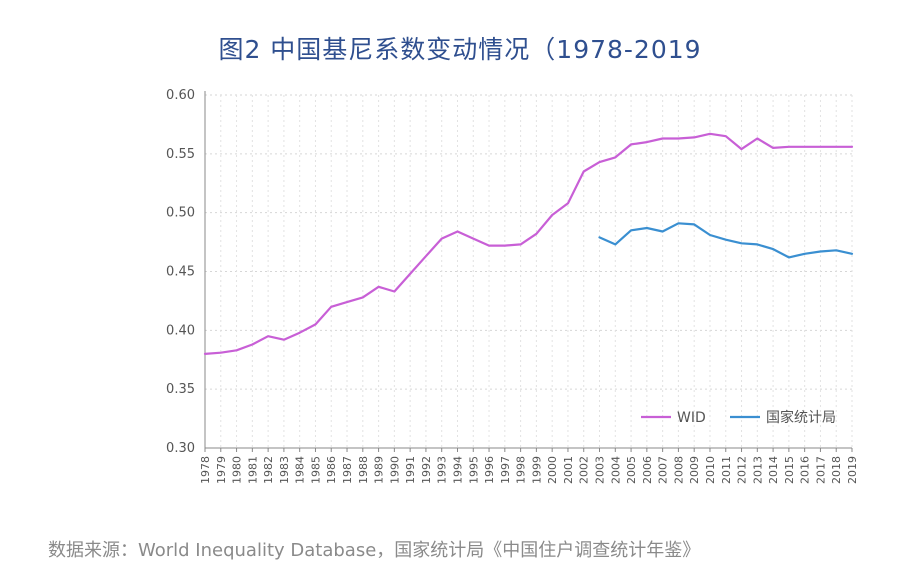  Describe the element at coordinates (180, 213) in the screenshot. I see `y-tick-label: 0.50` at that location.